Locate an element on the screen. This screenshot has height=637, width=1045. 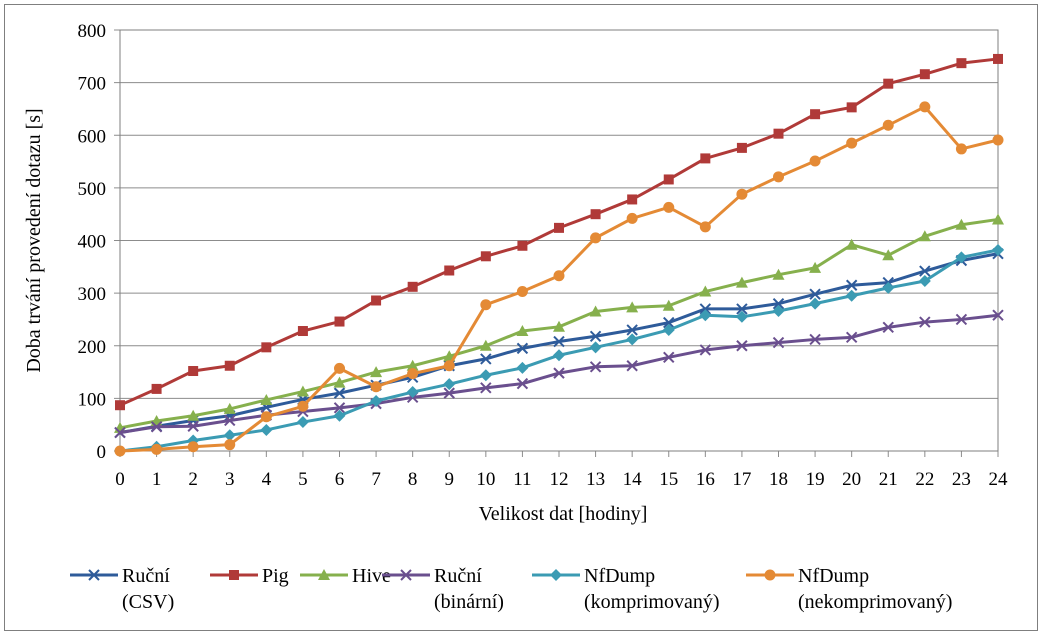
x-tick-label: 0 is located at coordinates (120, 479).